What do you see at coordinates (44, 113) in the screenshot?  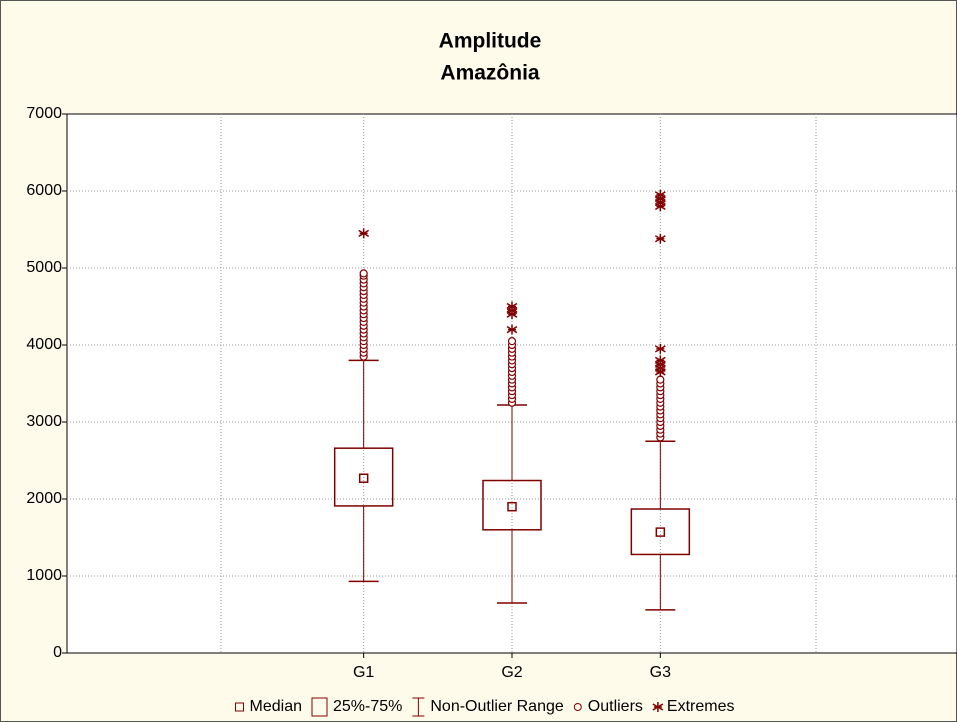 I see `y-tick-label: 7000` at bounding box center [44, 113].